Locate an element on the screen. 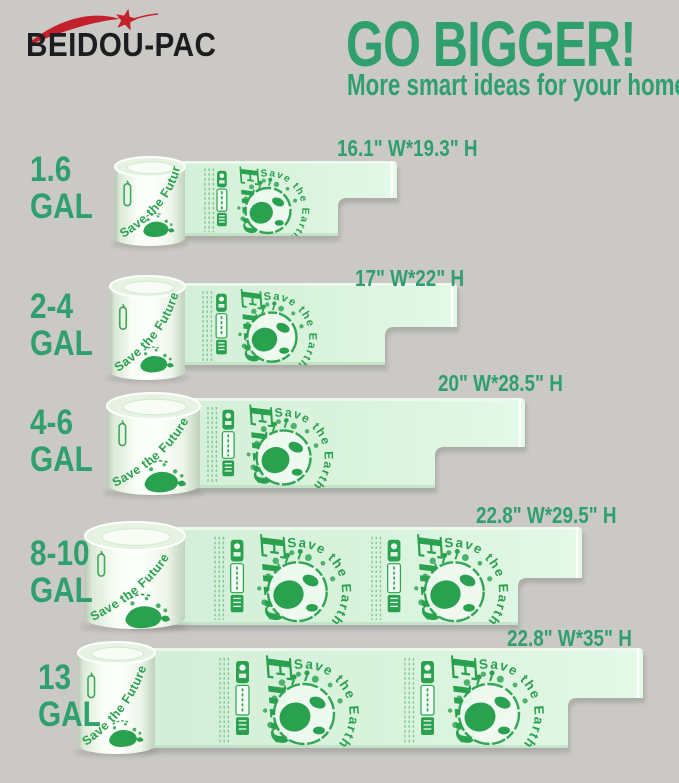 This screenshot has width=679, height=783. gallon-label: 13 GAL is located at coordinates (69, 696).